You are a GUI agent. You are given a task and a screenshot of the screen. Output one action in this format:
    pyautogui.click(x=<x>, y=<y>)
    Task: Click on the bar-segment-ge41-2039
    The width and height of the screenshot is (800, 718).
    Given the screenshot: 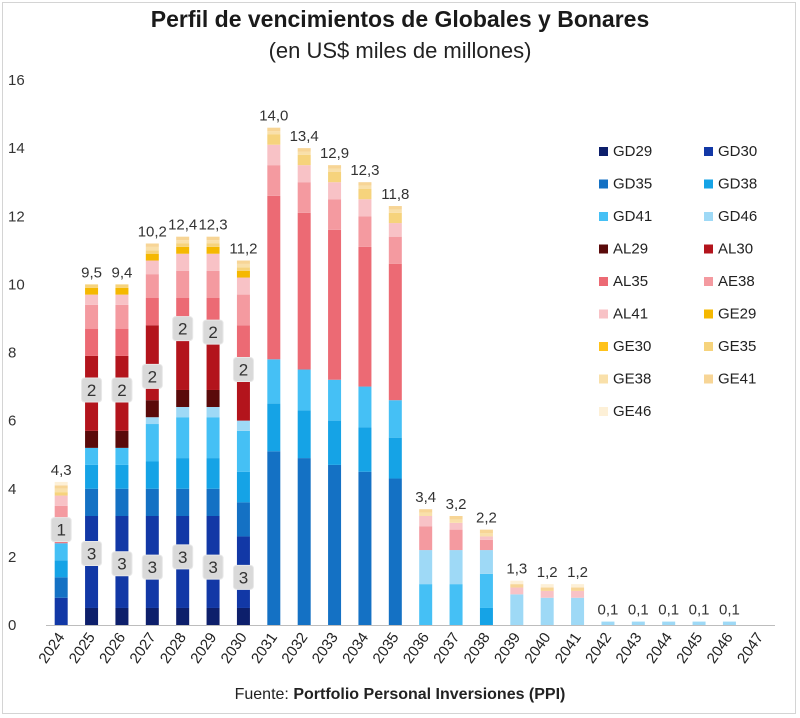 What is the action you would take?
    pyautogui.click(x=517, y=586)
    